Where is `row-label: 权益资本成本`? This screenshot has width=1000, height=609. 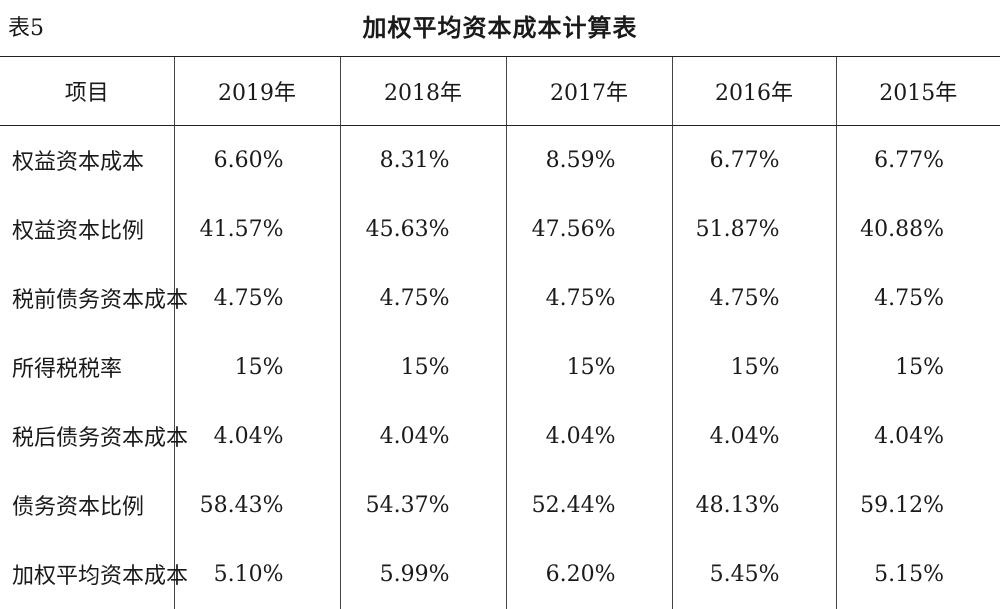 row-label: 权益资本成本 is located at coordinates (78, 163).